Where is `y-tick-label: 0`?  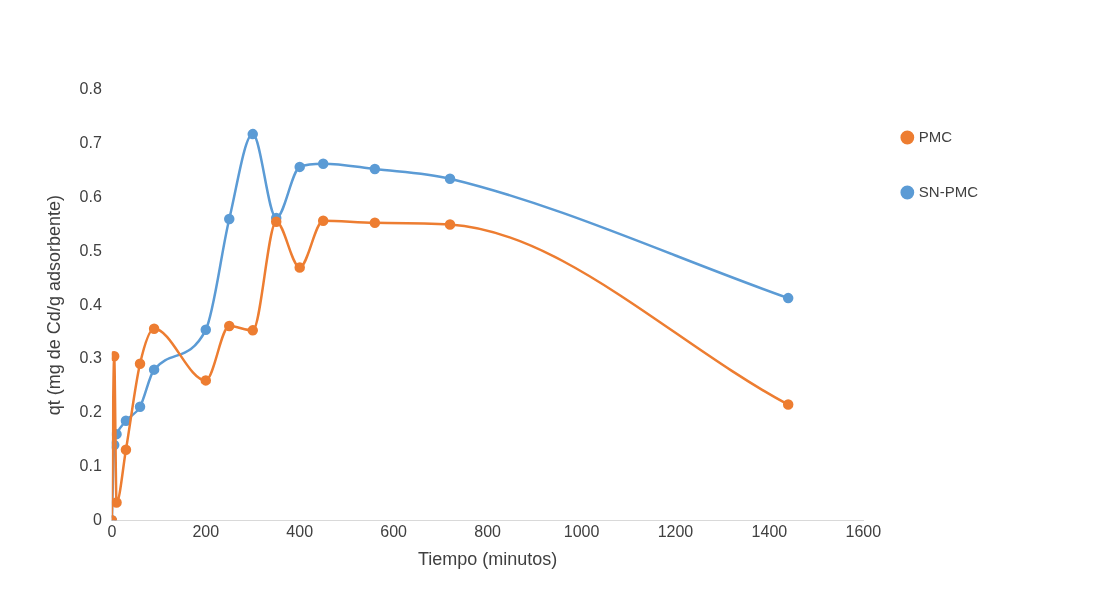 y-tick-label: 0 is located at coordinates (97, 519).